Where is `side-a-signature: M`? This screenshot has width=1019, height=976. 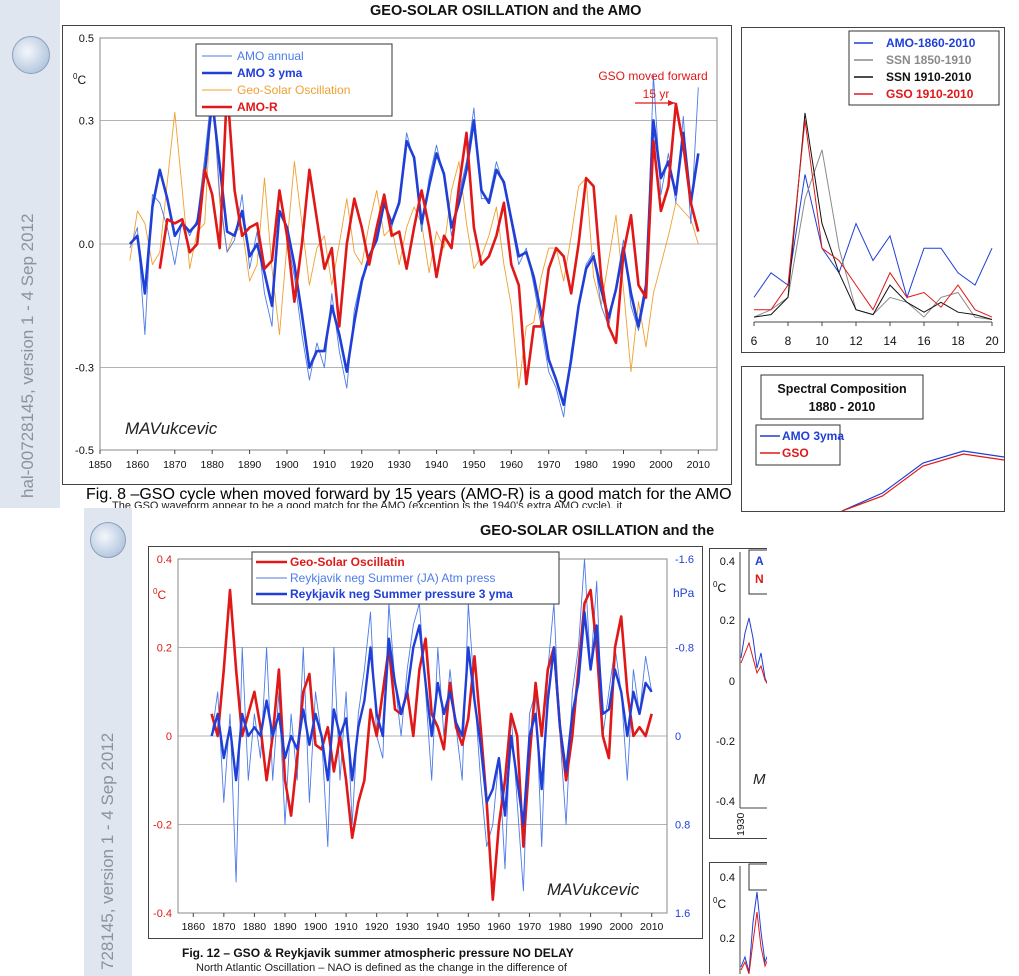 side-a-signature: M is located at coordinates (759, 779).